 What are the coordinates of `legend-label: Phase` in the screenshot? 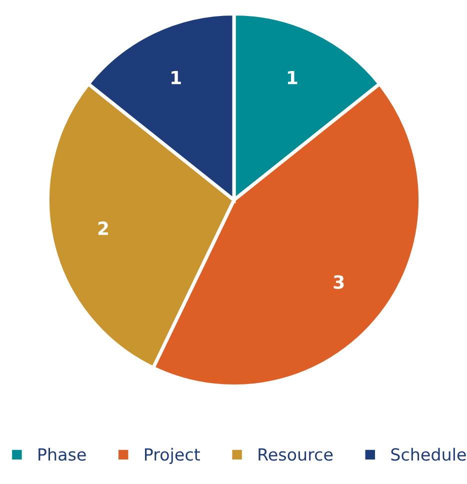 It's located at (62, 454).